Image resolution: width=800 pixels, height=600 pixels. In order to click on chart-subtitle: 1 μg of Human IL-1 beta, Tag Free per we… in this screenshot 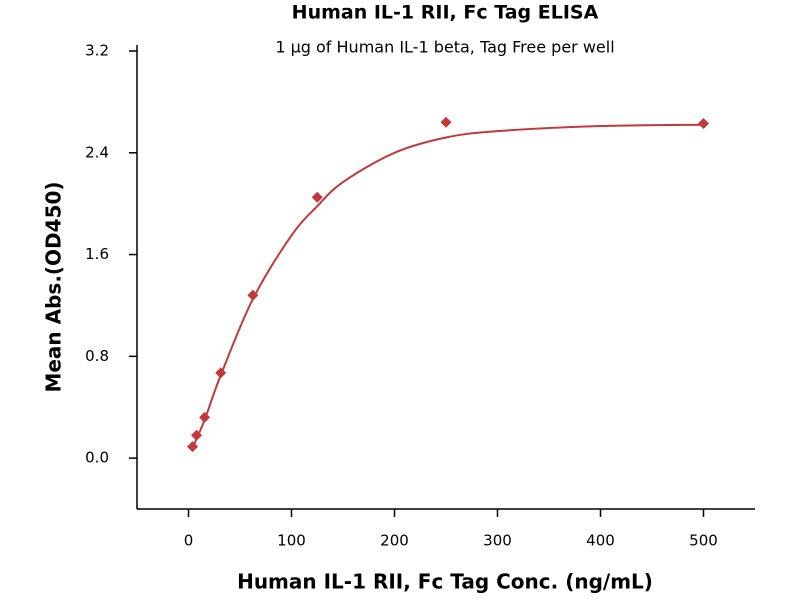, I will do `click(444, 47)`.